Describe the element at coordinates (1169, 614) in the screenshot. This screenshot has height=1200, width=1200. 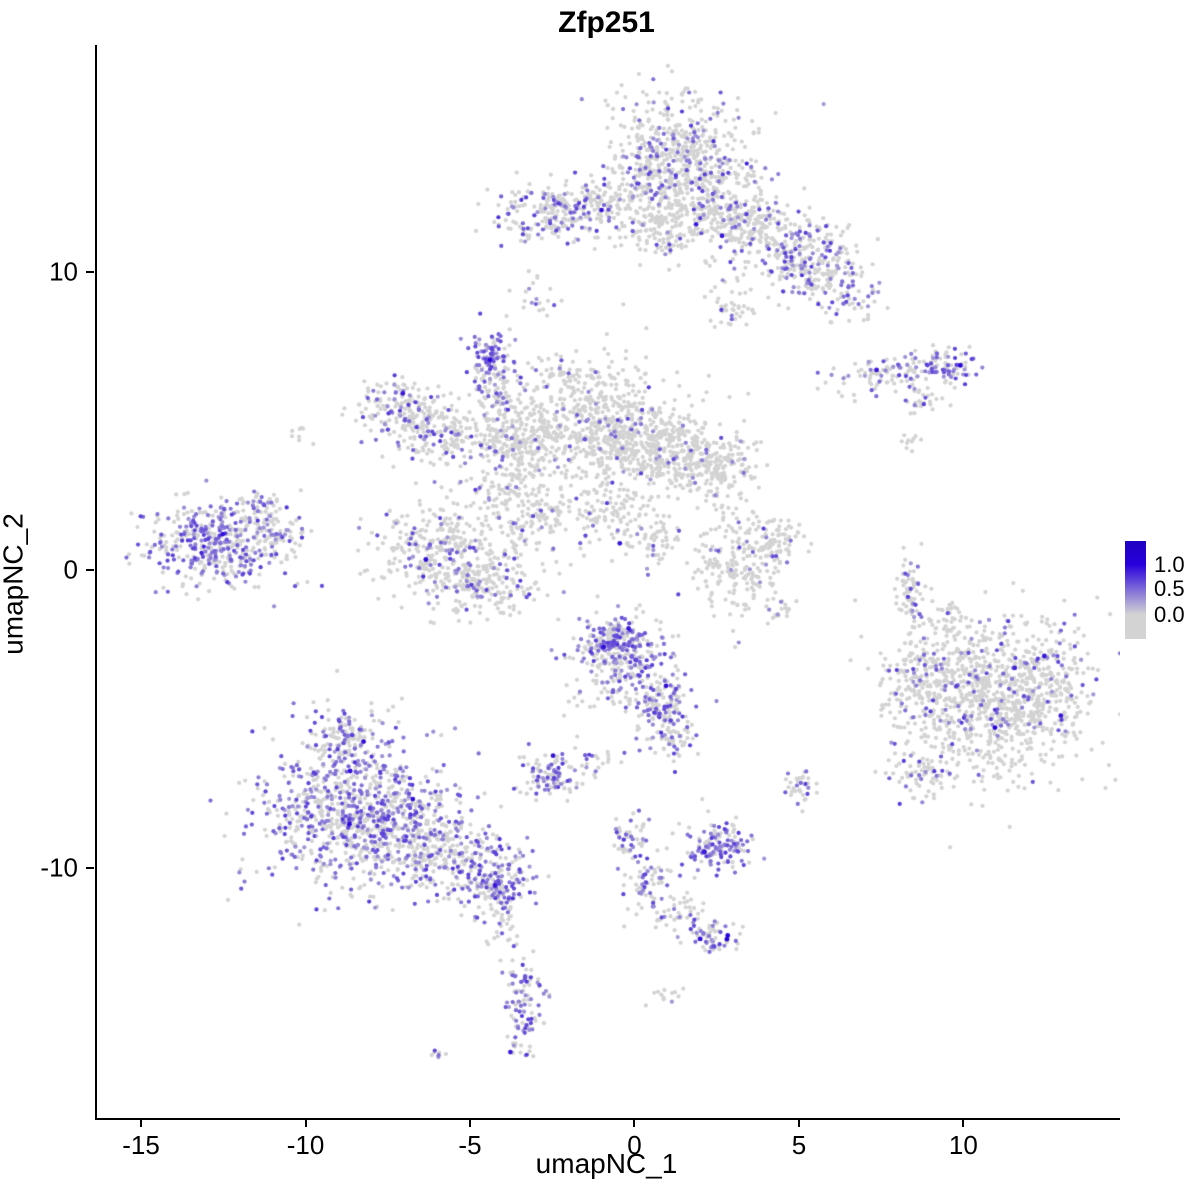
I see `legend-label: 0.0` at that location.